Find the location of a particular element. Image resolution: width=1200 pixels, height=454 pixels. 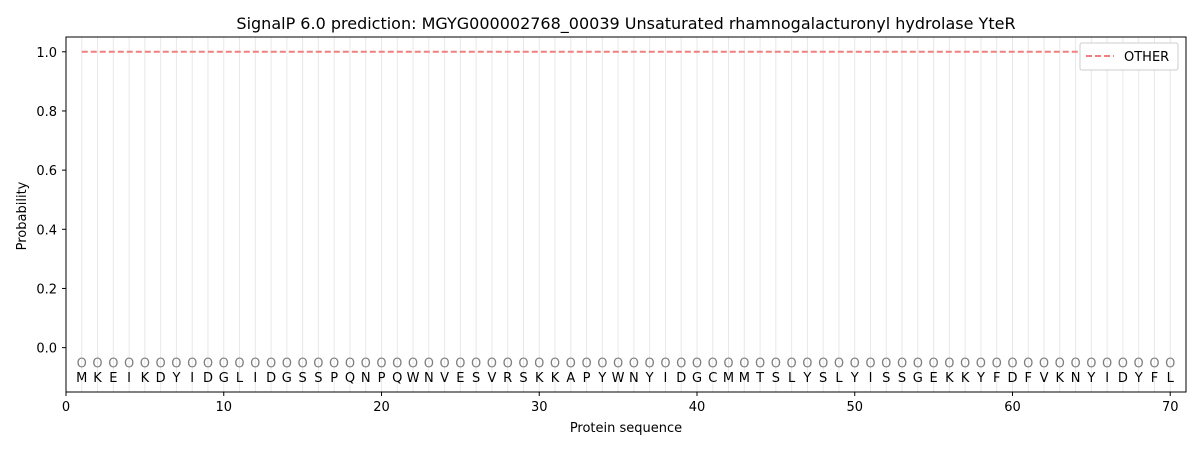

y-tick-label: 0.2 is located at coordinates (46, 289).